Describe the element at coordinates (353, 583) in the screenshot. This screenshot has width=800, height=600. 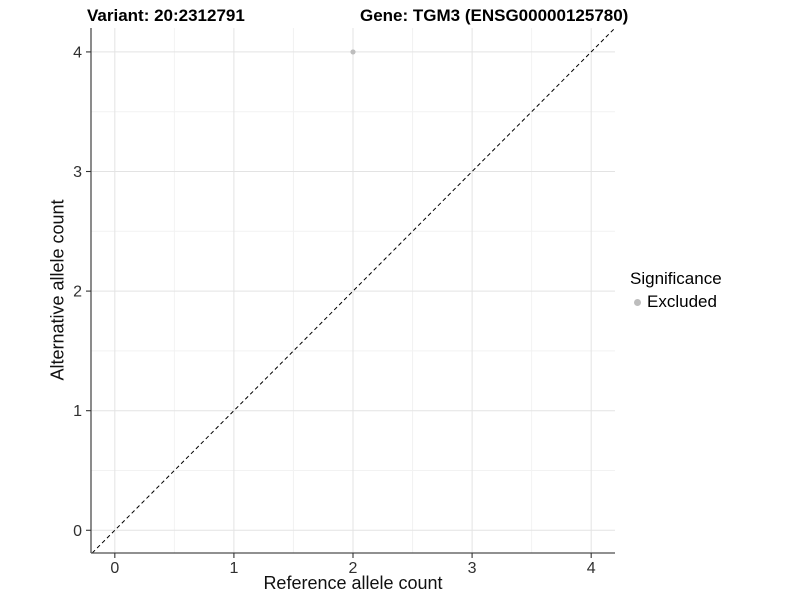
I see `x-axis-title: Reference allele count` at that location.